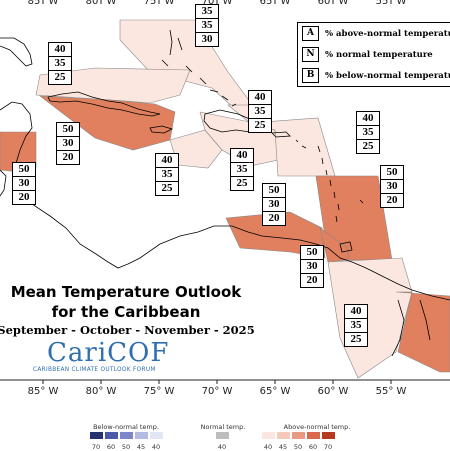 This screenshot has width=450, height=451. I want to click on map-title-line1: Mean Temperature Outlook, so click(126, 292).